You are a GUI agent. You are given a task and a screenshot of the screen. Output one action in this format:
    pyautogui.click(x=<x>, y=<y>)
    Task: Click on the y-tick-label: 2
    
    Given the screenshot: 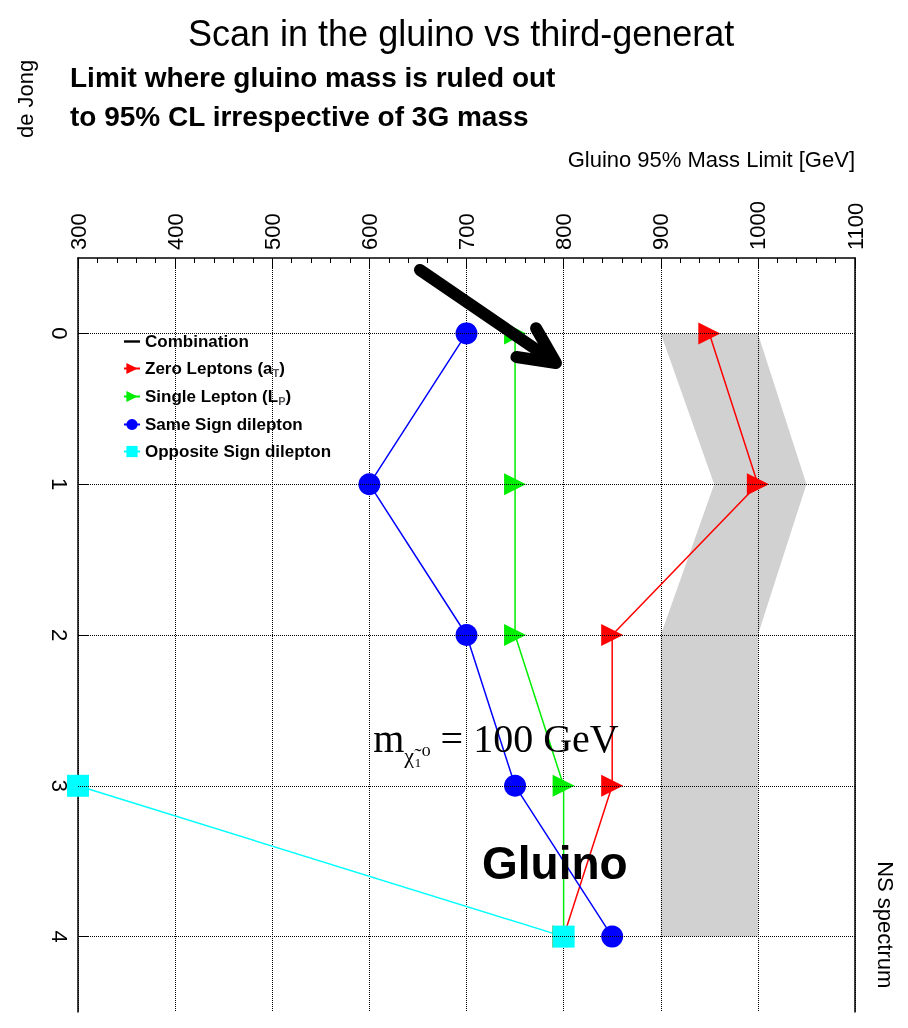 What is the action you would take?
    pyautogui.click(x=59, y=635)
    